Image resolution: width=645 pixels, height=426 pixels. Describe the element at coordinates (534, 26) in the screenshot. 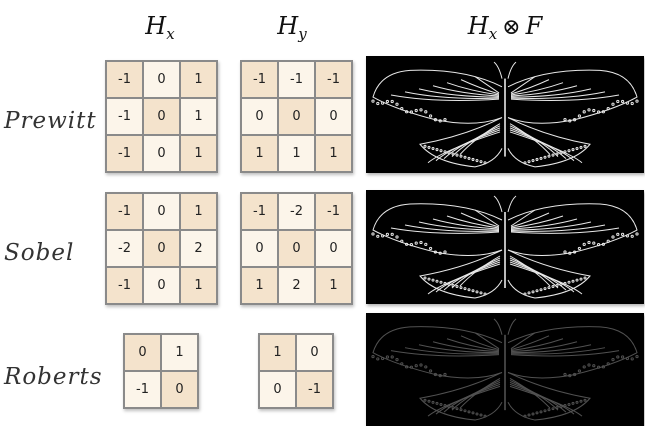

I see `header-result-operand: F` at that location.